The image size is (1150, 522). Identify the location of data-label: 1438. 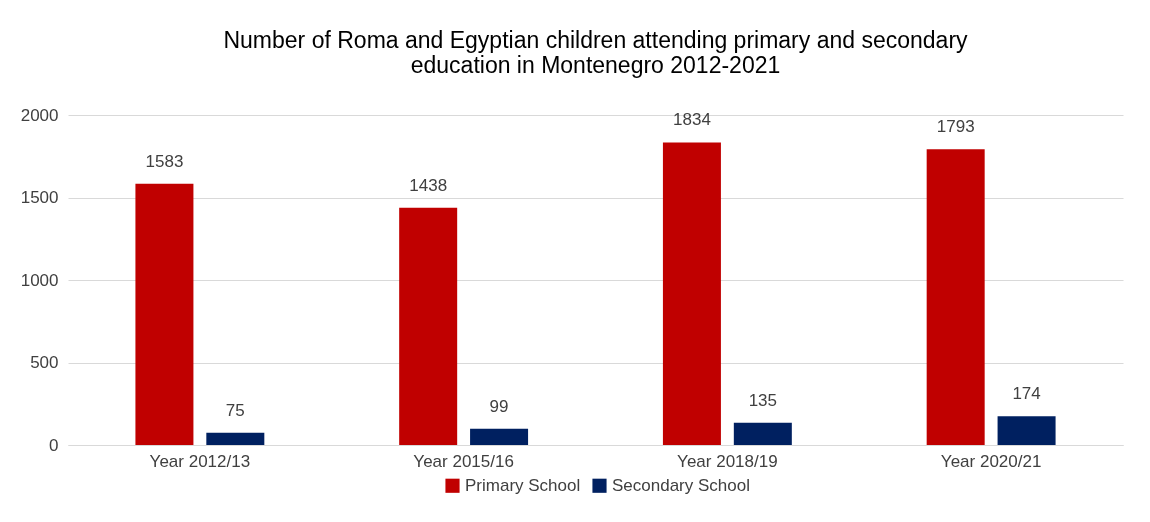
(428, 185).